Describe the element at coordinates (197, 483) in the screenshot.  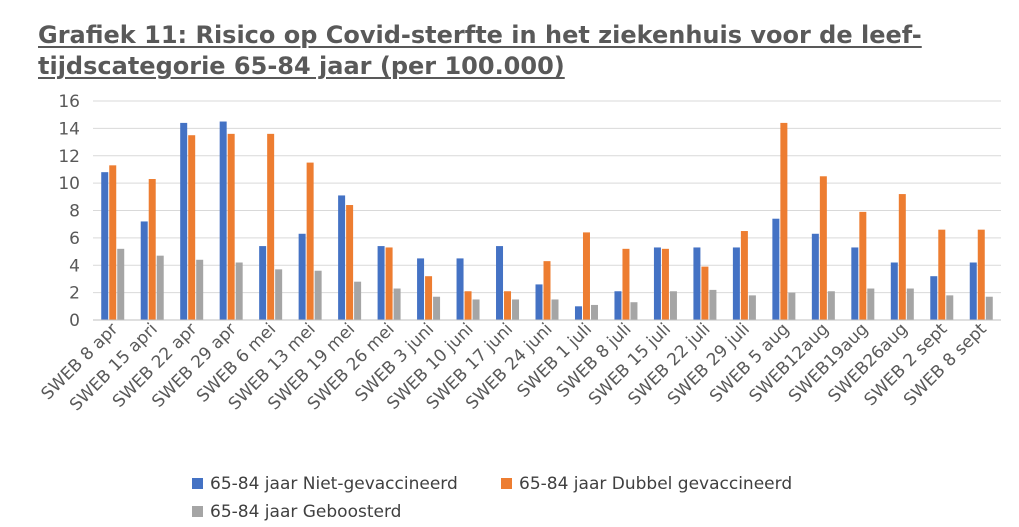
I see `legend-swatch-niet-gevaccineerd` at that location.